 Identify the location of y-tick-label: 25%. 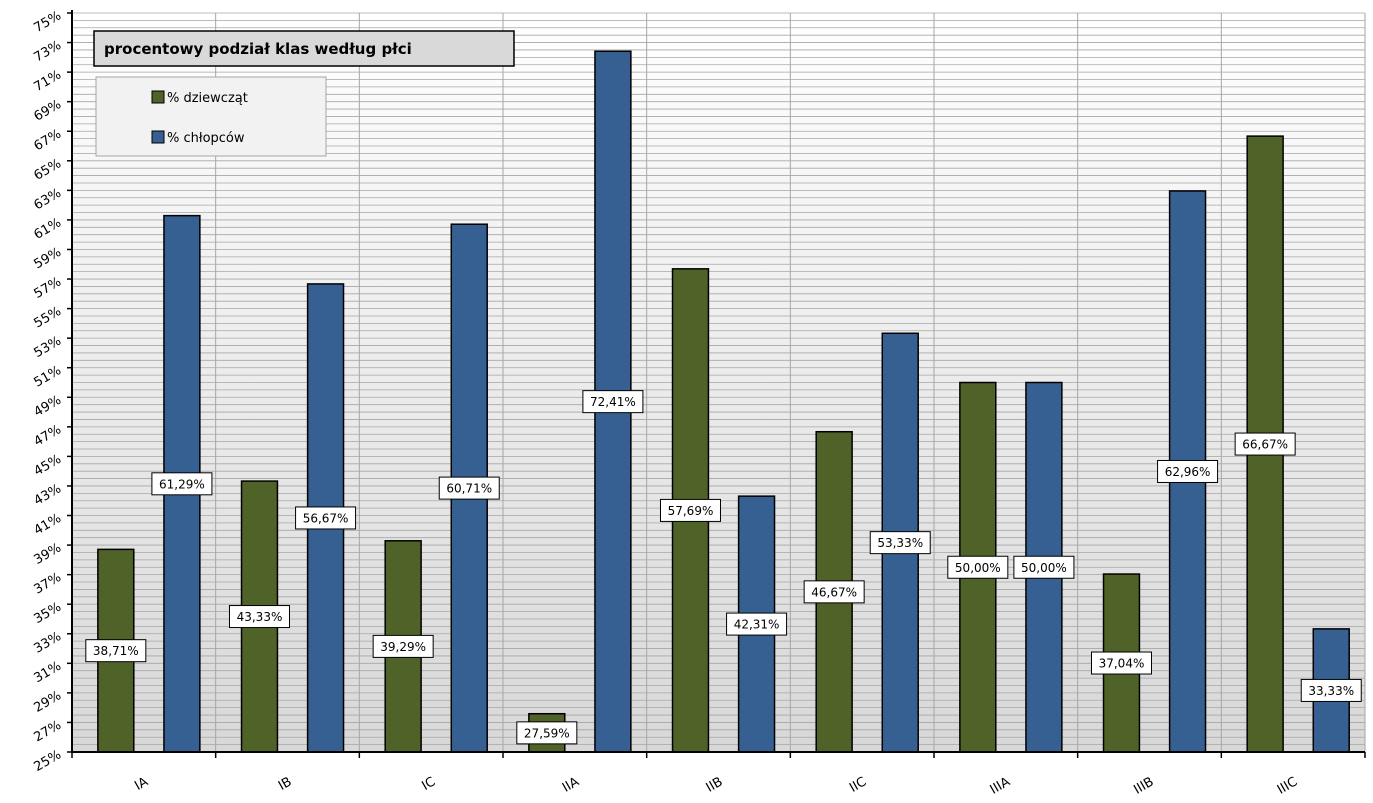
(47, 760).